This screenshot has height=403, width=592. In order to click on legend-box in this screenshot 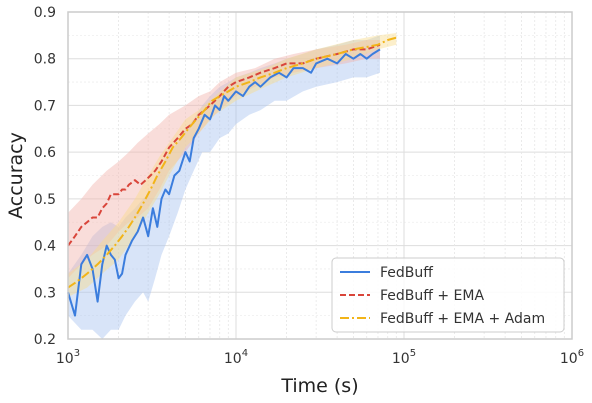, I will do `click(448, 295)`.